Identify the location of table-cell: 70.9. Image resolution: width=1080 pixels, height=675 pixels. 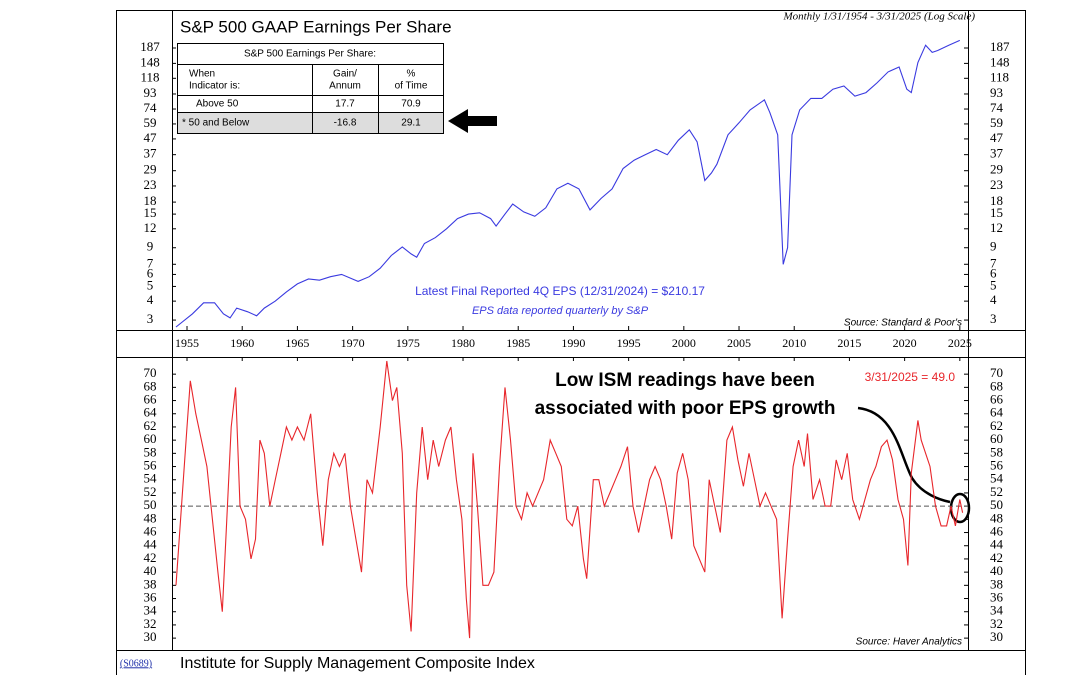
(411, 104).